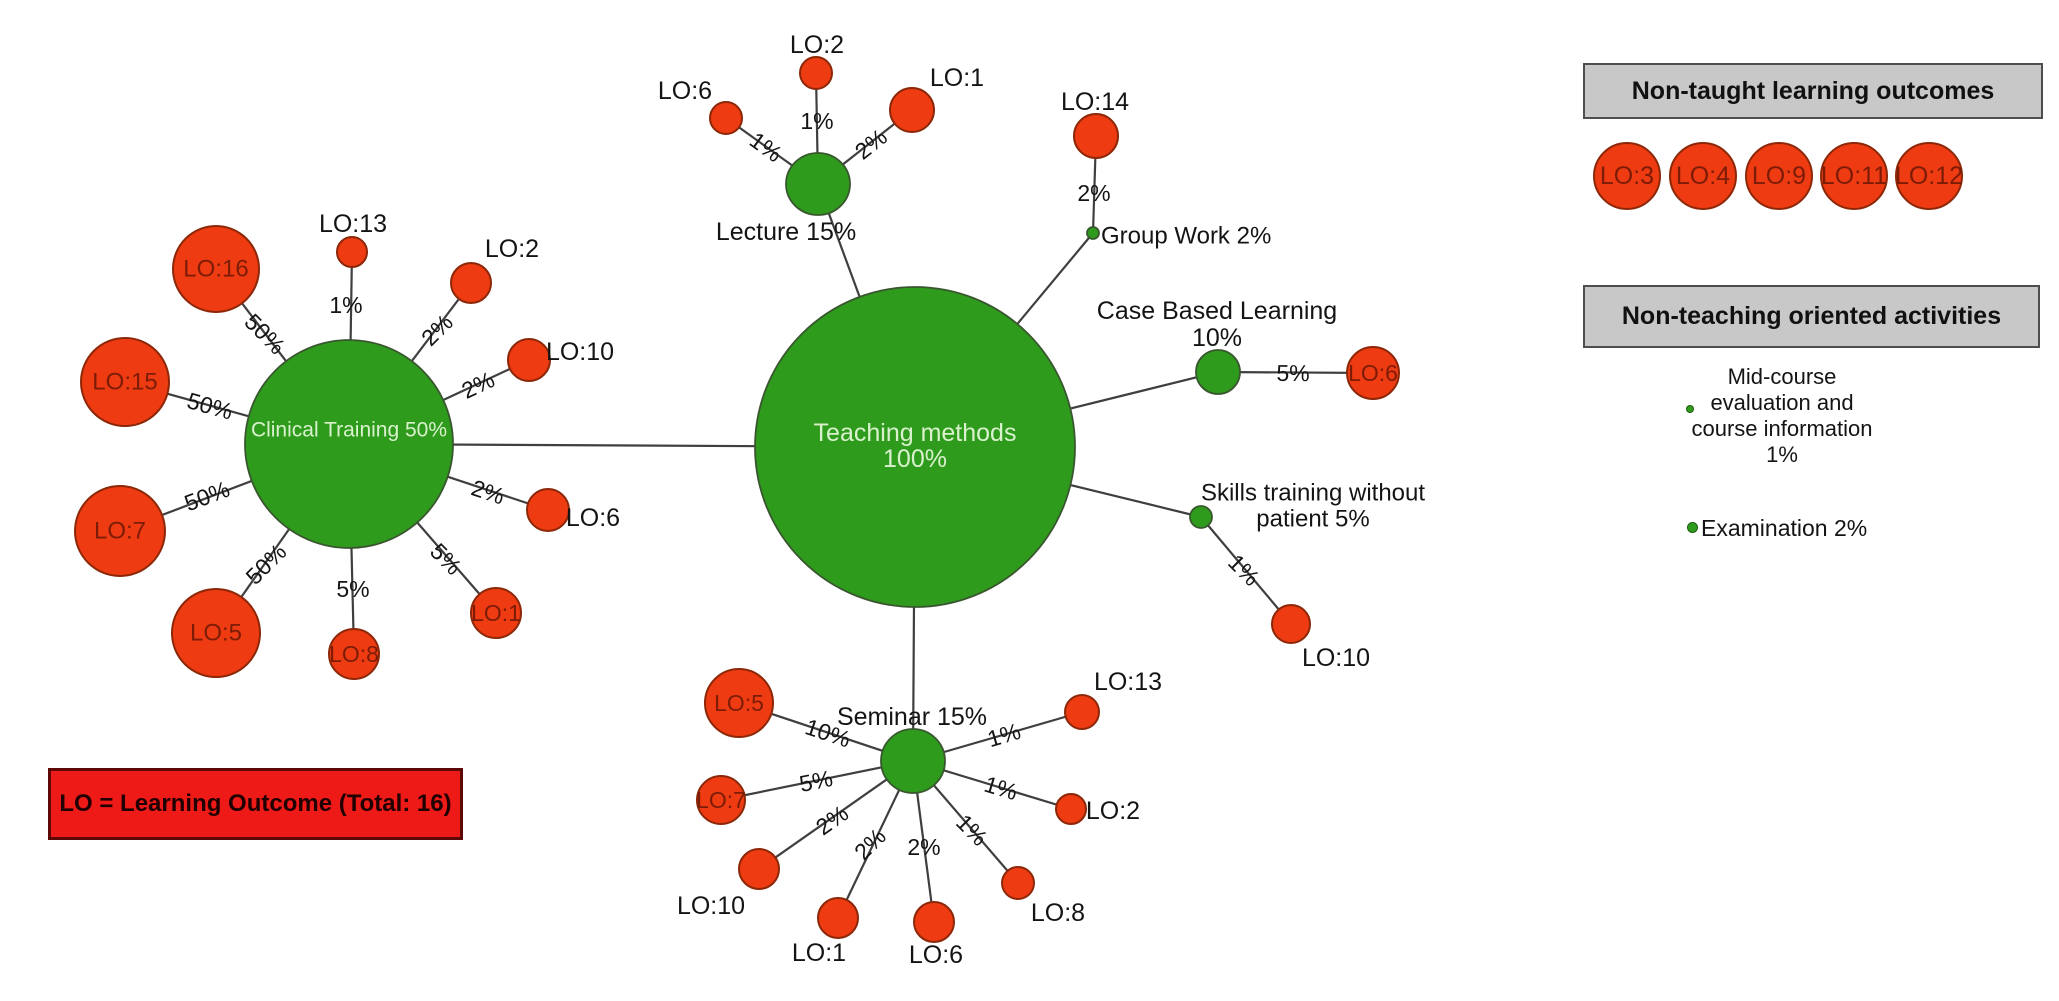 The image size is (2059, 1001). What do you see at coordinates (1313, 493) in the screenshot?
I see `node-label-skills-0: Skills training without` at bounding box center [1313, 493].